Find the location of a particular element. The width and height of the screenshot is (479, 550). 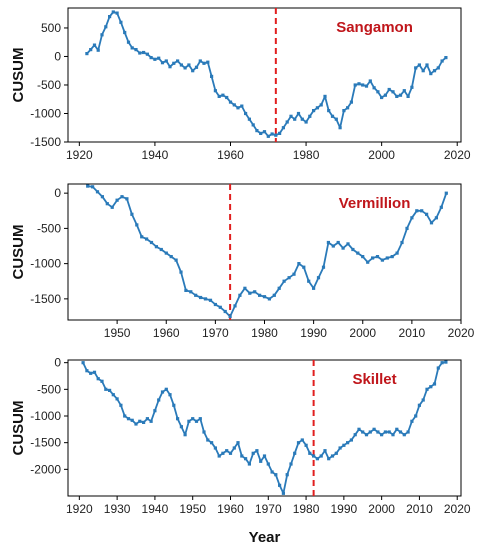

x-tick-label: 1970 is located at coordinates (215, 333).